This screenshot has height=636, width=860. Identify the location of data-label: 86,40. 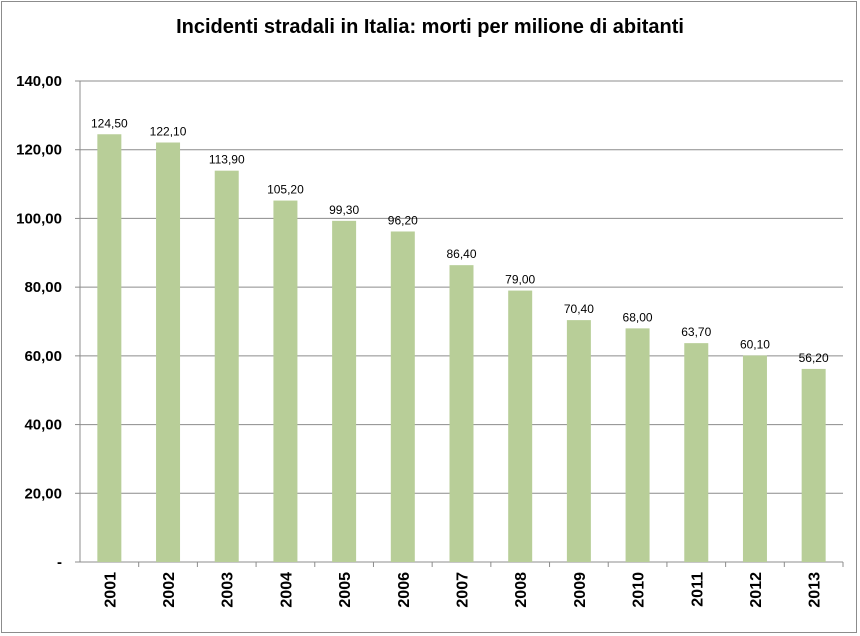
(461, 254).